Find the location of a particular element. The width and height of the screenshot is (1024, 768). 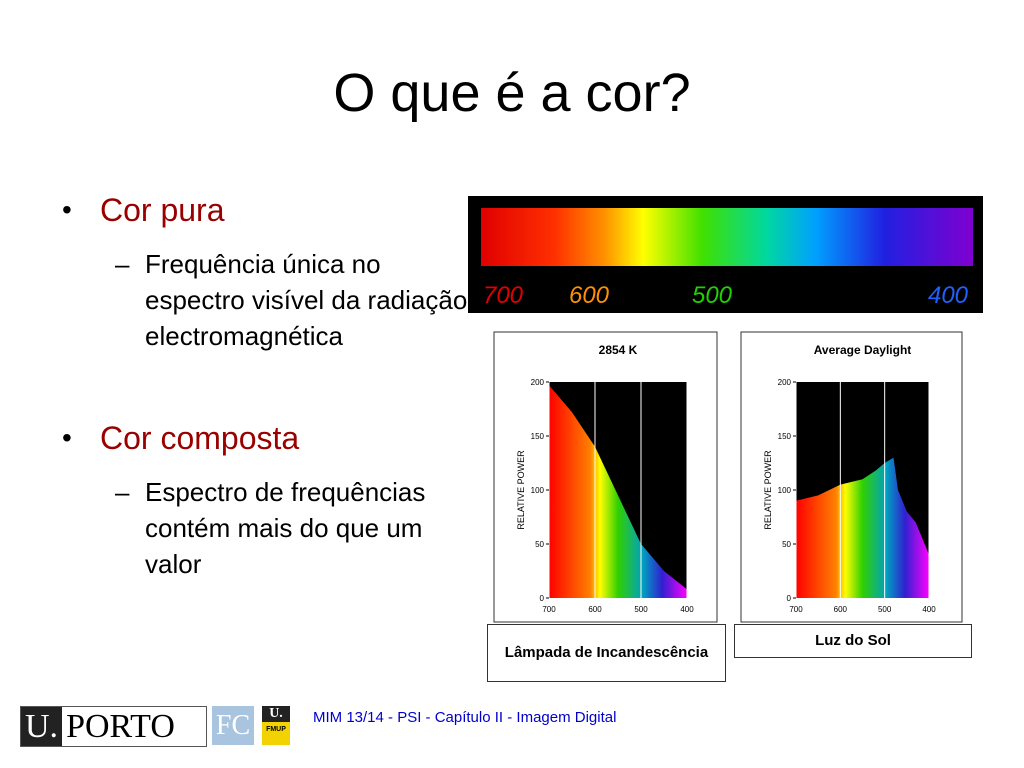

caption: Luz do Sol is located at coordinates (853, 641).